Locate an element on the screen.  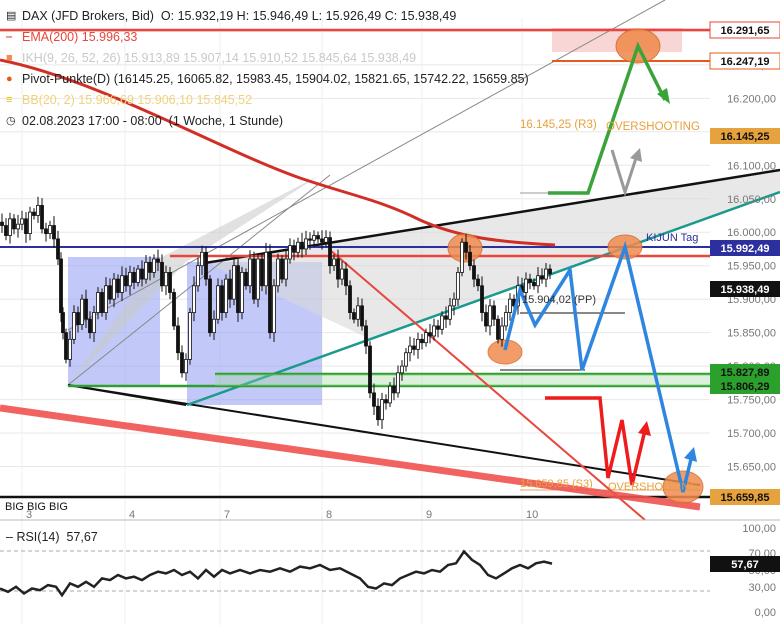
badge-kijun-bg is located at coordinates (745, 248).